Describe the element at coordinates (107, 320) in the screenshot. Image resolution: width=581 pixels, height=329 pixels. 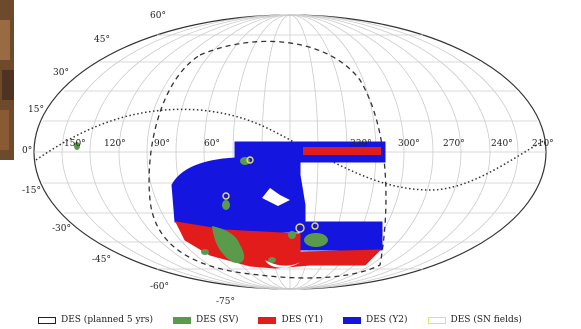
I see `legend-label: DES (planned 5 yrs)` at that location.